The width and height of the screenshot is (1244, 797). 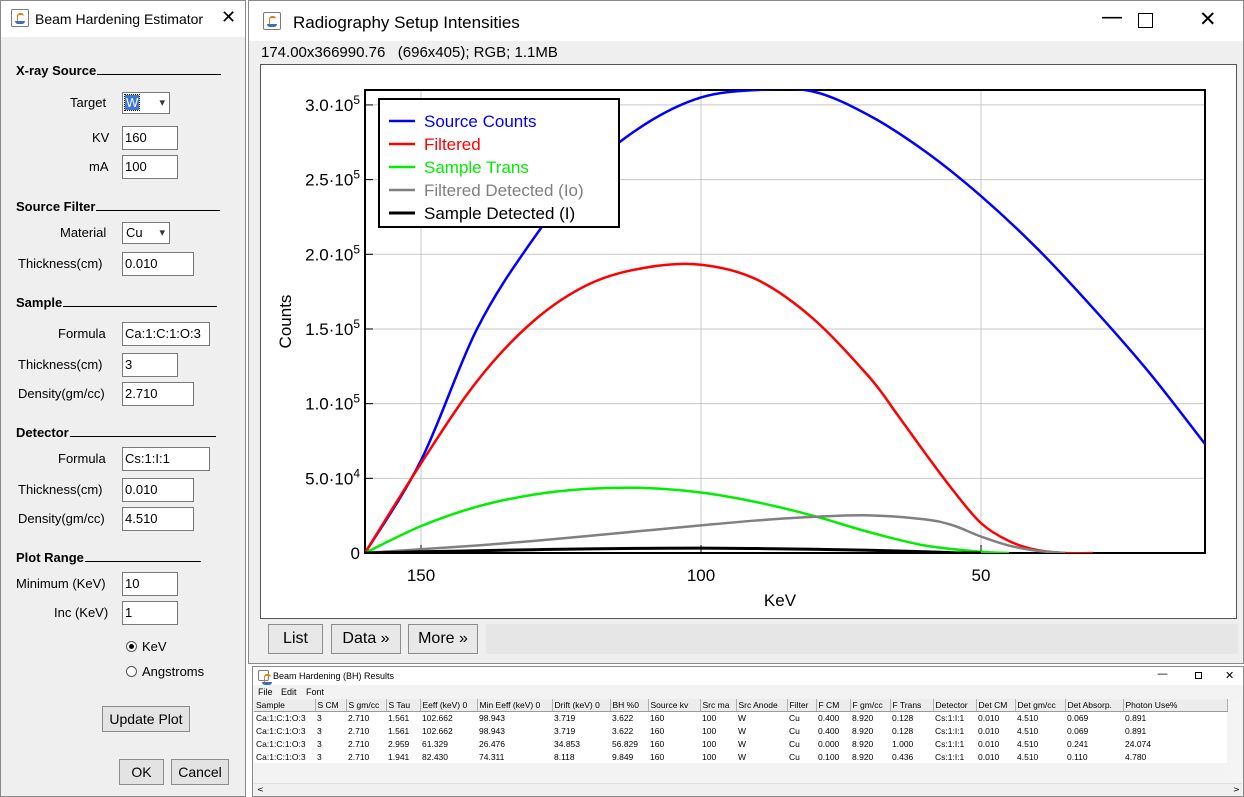 I want to click on table-cell: 0.110, so click(x=1094, y=756).